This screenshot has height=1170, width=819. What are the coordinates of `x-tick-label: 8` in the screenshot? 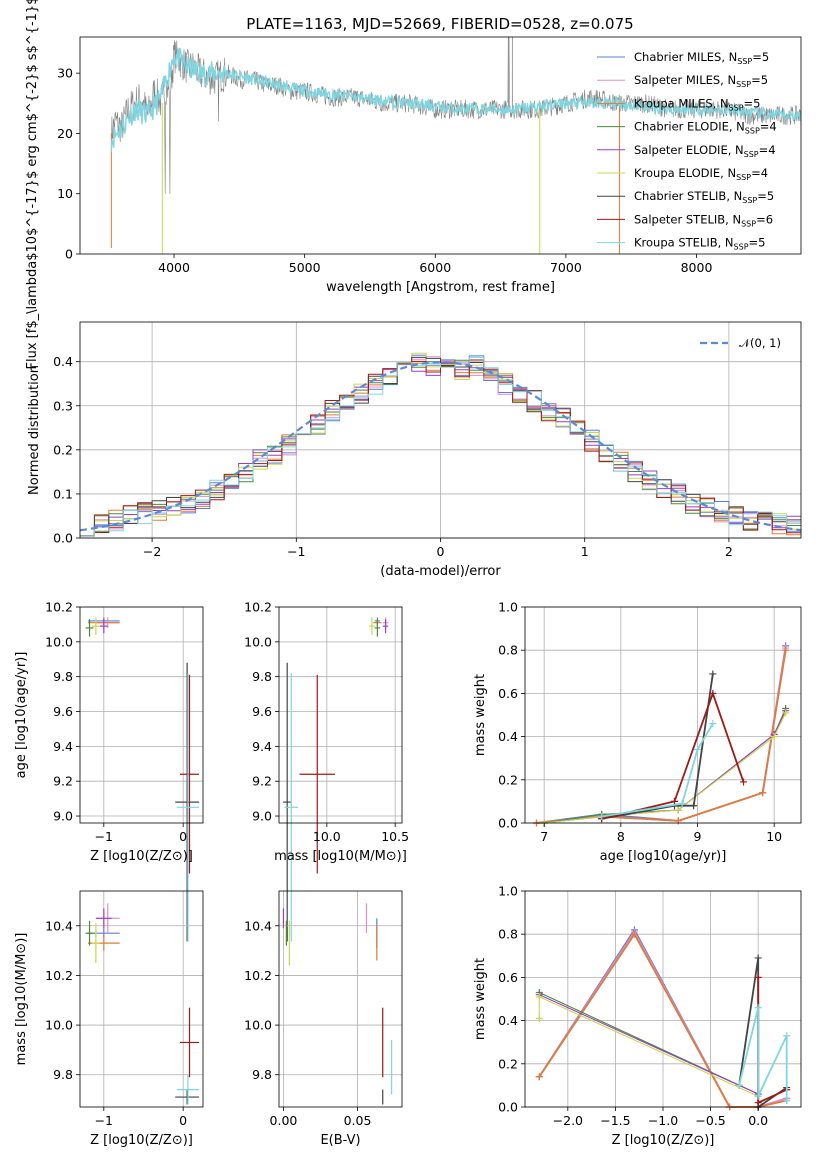 It's located at (621, 836).